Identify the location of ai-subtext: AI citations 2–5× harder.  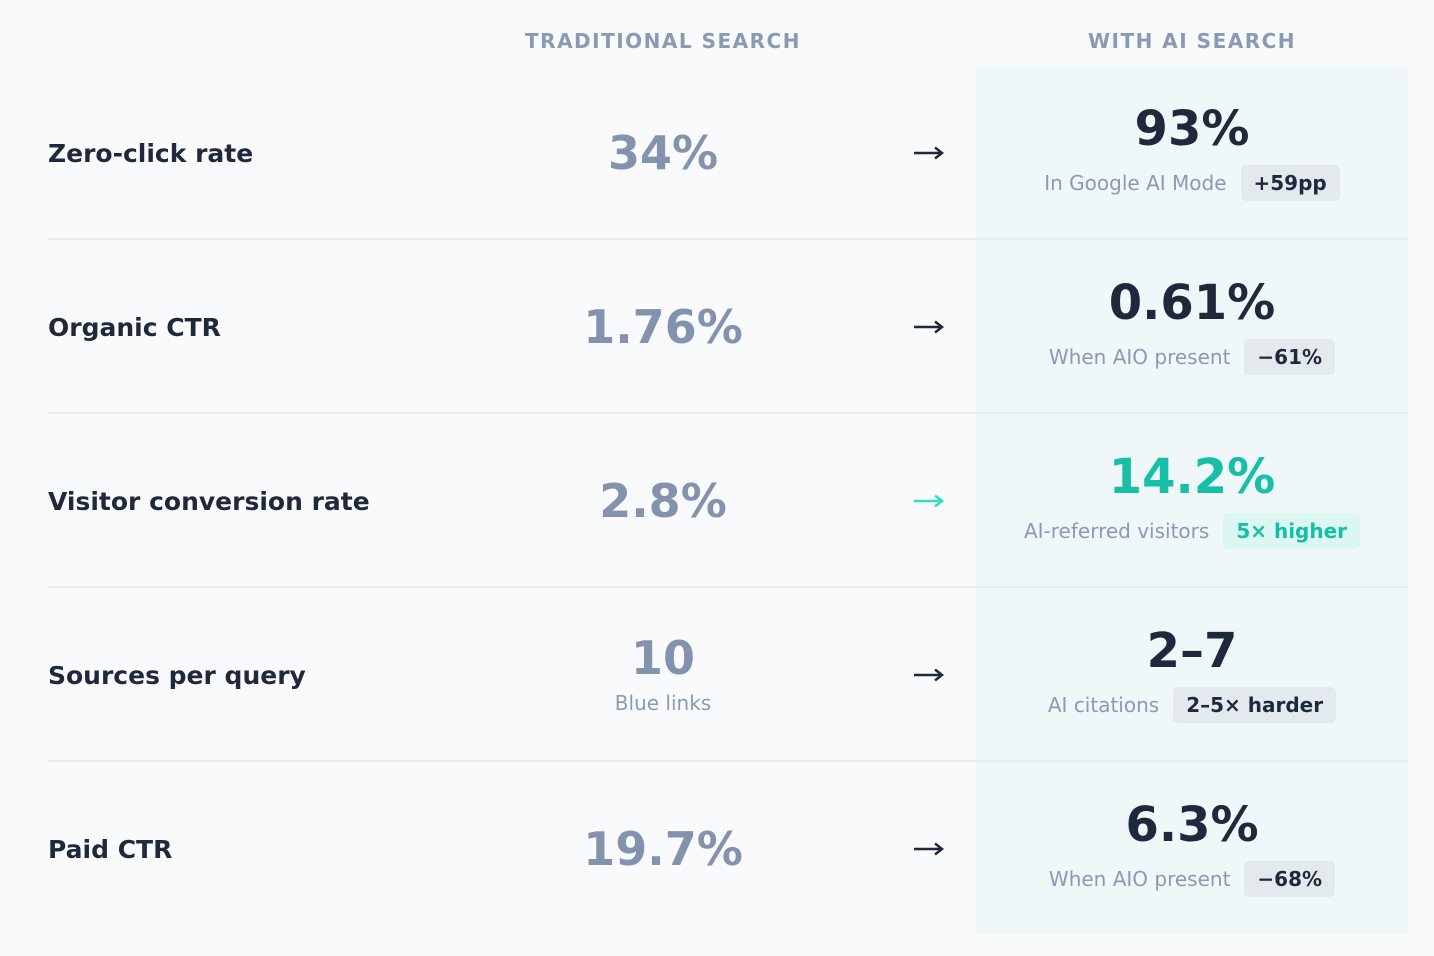
(1192, 705).